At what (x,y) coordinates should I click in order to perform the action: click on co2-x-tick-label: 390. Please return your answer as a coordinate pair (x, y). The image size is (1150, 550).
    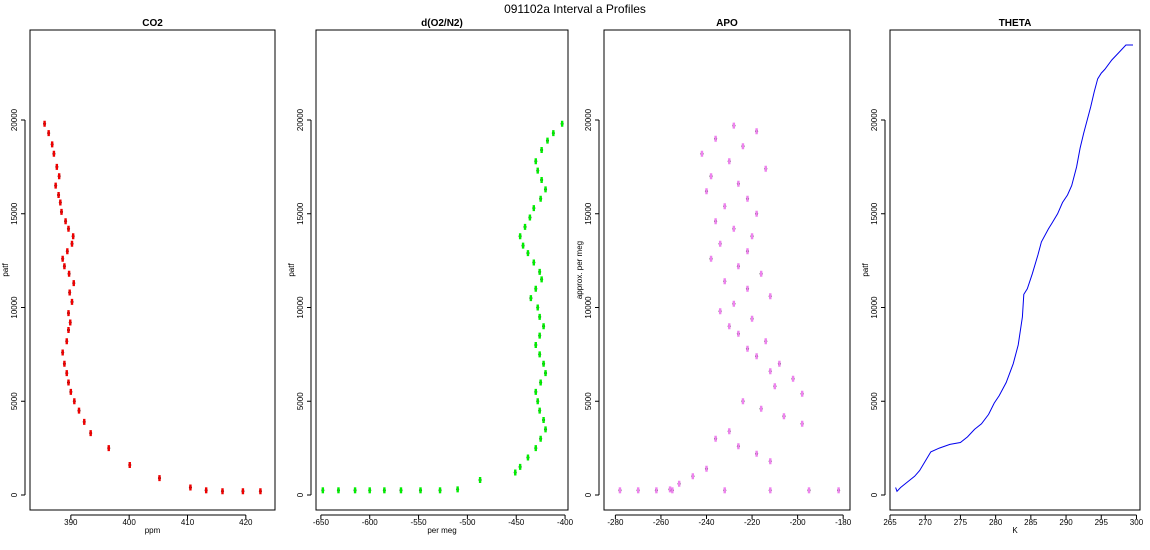
    Looking at the image, I should click on (71, 522).